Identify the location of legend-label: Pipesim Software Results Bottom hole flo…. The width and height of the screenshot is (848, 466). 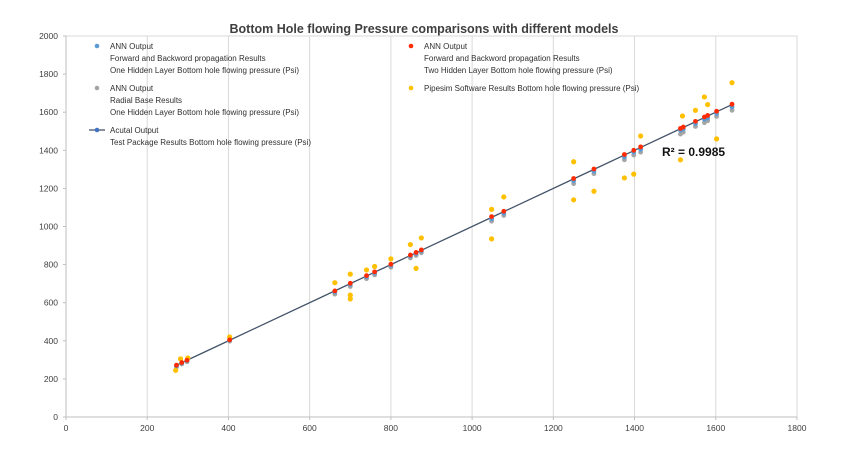
(532, 88).